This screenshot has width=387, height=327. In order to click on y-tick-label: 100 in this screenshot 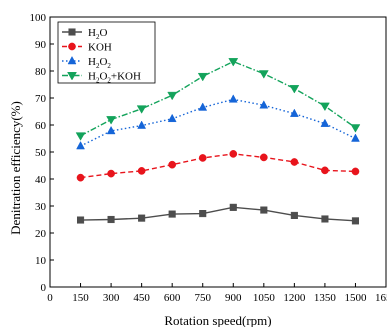, I will do `click(38, 18)`.